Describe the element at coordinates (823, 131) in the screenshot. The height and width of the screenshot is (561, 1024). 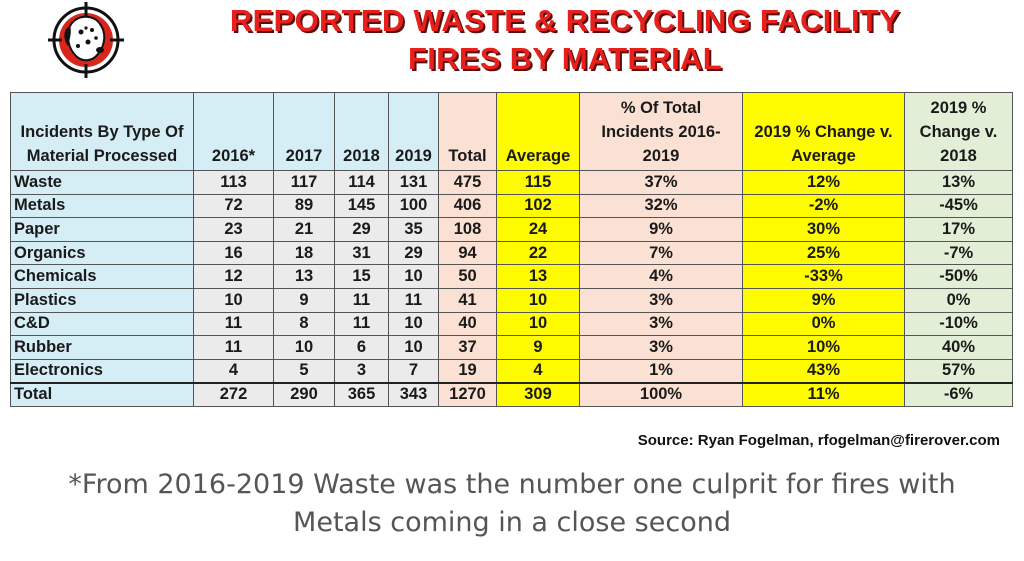
I see `column-header: 2019 % Change v. Average` at that location.